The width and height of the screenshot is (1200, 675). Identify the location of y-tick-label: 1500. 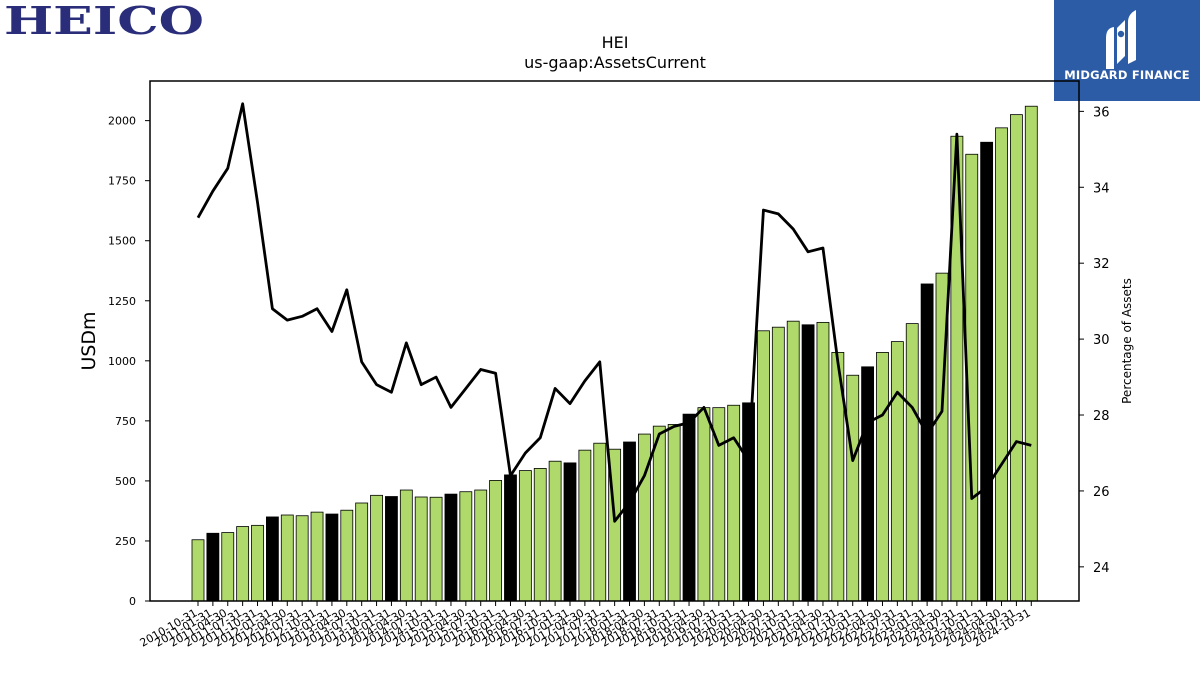
(122, 241).